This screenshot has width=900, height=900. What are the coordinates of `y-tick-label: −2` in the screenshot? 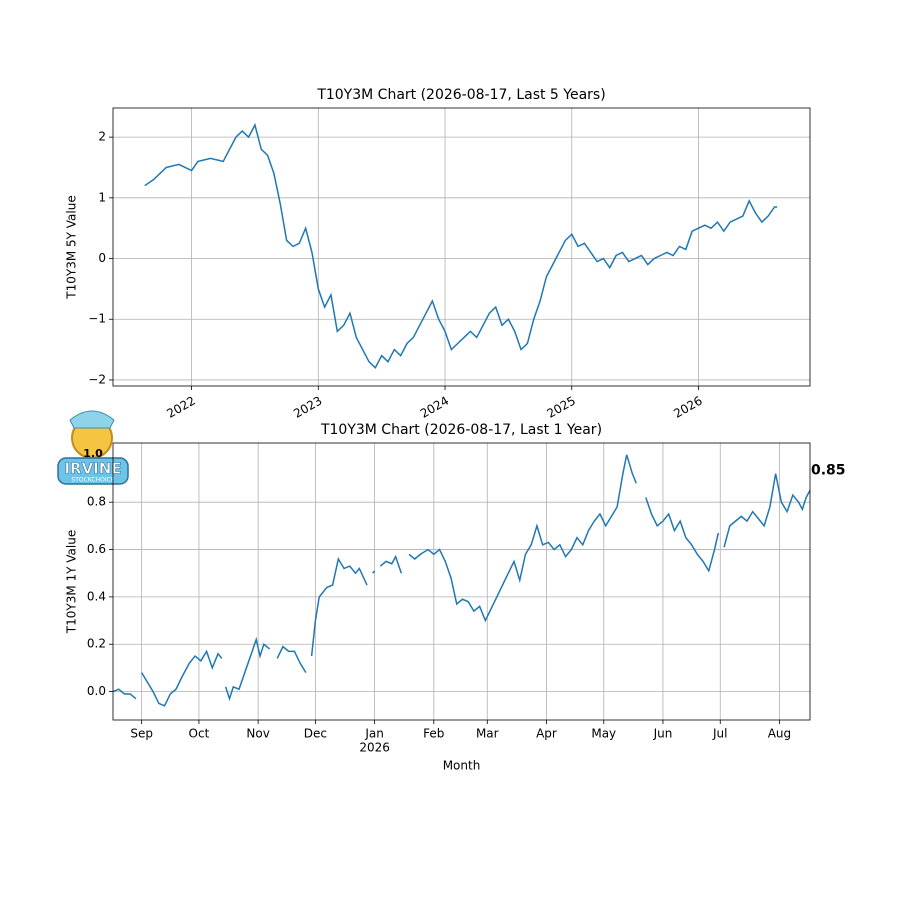 It's located at (97, 379).